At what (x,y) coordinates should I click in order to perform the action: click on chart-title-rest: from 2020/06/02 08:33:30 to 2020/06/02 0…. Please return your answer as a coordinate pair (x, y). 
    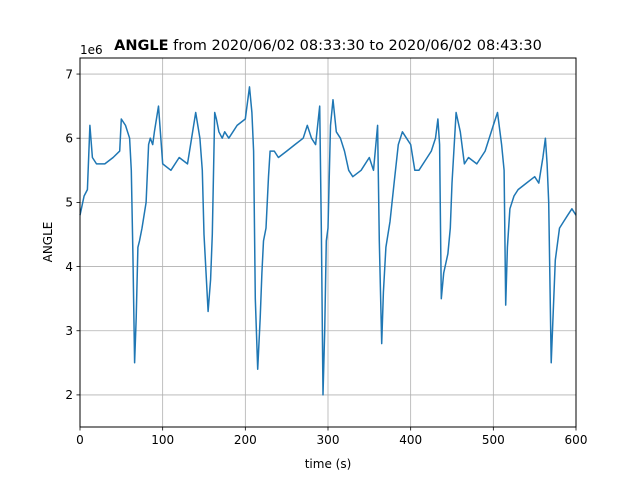
    Looking at the image, I should click on (355, 46).